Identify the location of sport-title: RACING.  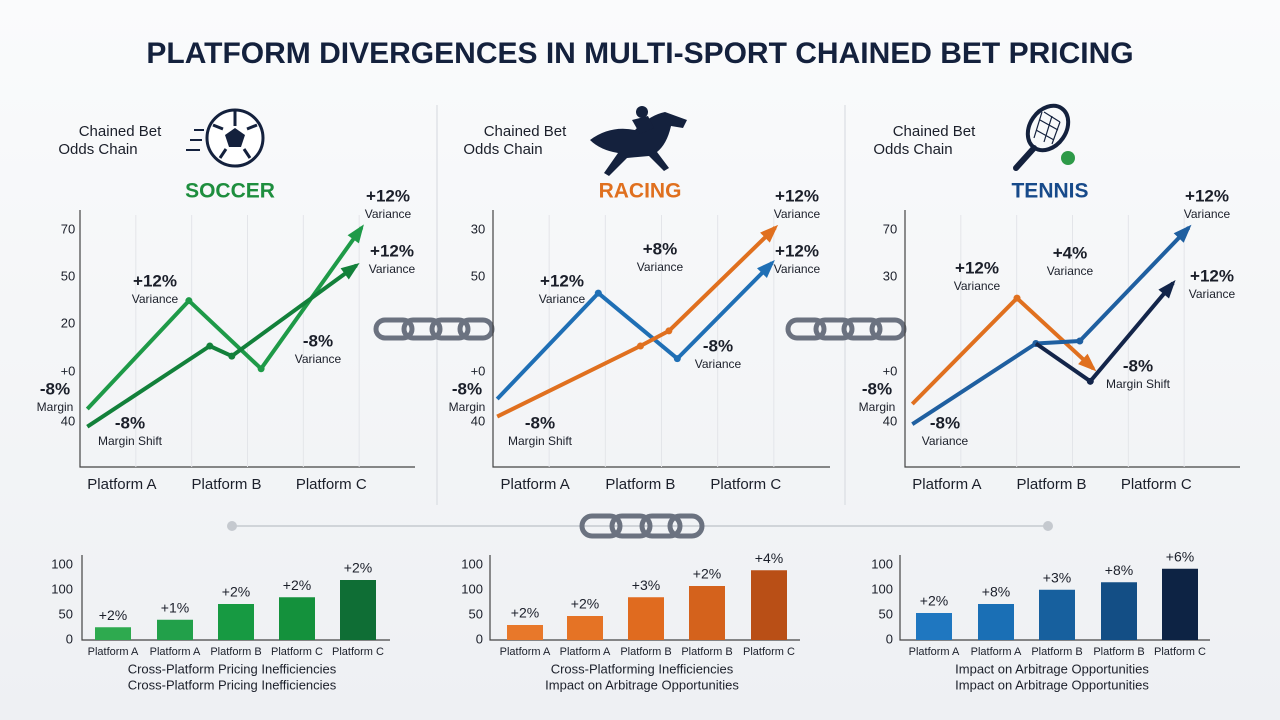
(640, 191).